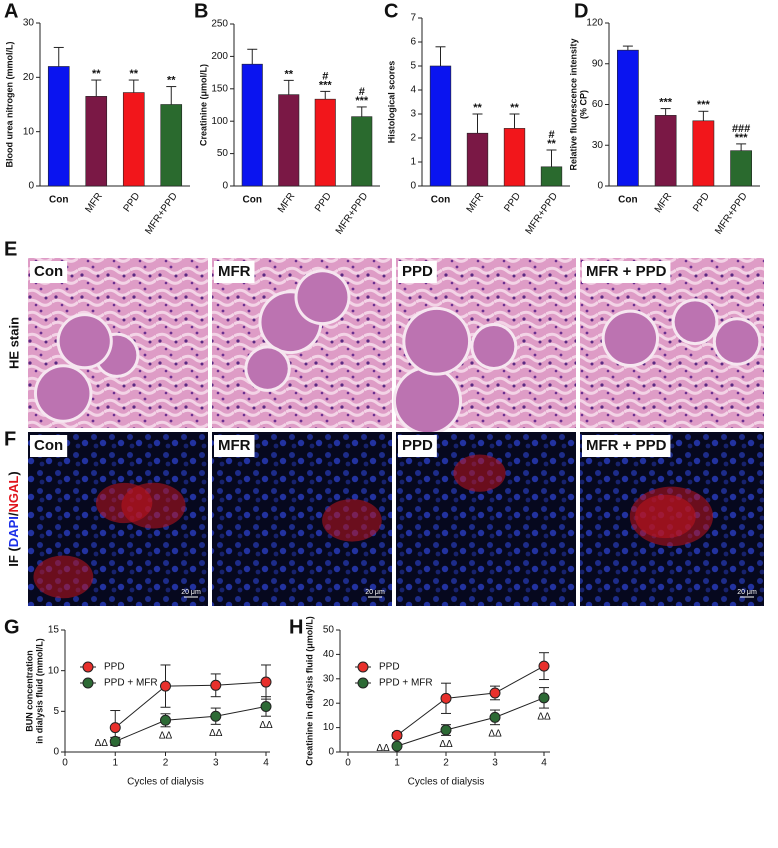 Image resolution: width=778 pixels, height=848 pixels. I want to click on y-tick-label: 2, so click(413, 138).